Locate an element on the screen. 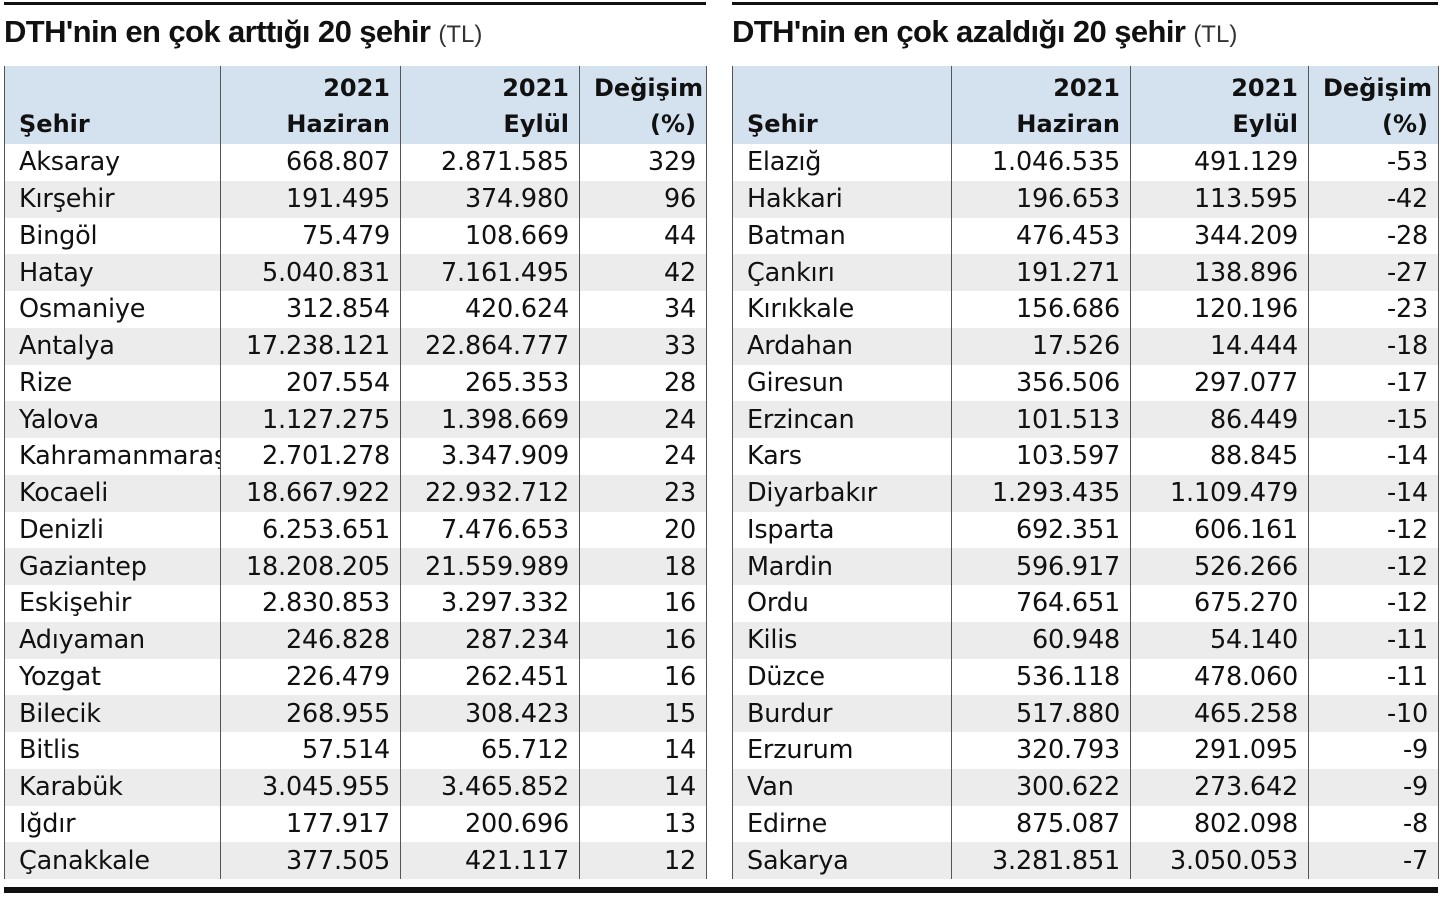  september-value-cell: 120.196 is located at coordinates (1219, 309).